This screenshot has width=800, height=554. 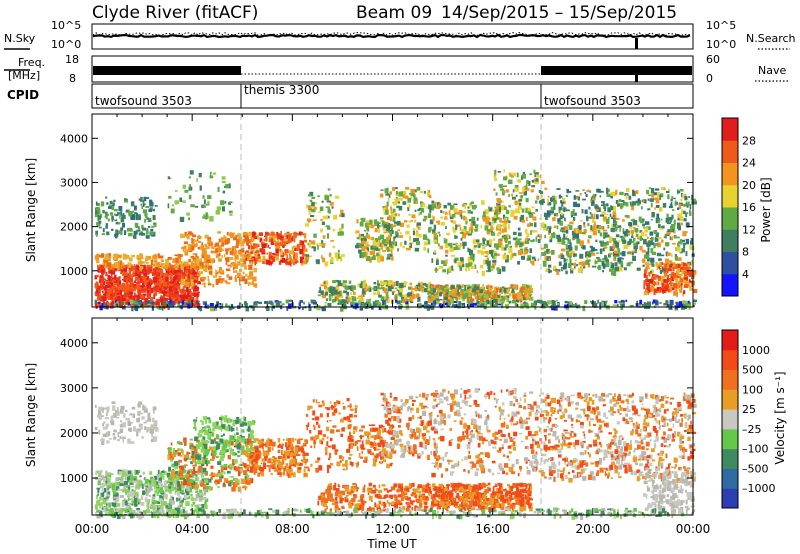 What do you see at coordinates (396, 294) in the screenshot?
I see `power-cell-2031` at bounding box center [396, 294].